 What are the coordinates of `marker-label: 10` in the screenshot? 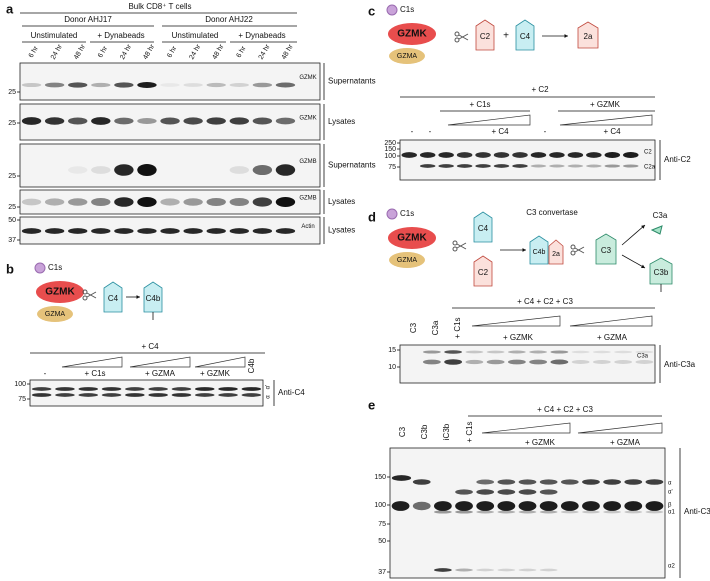 It's located at (392, 367).